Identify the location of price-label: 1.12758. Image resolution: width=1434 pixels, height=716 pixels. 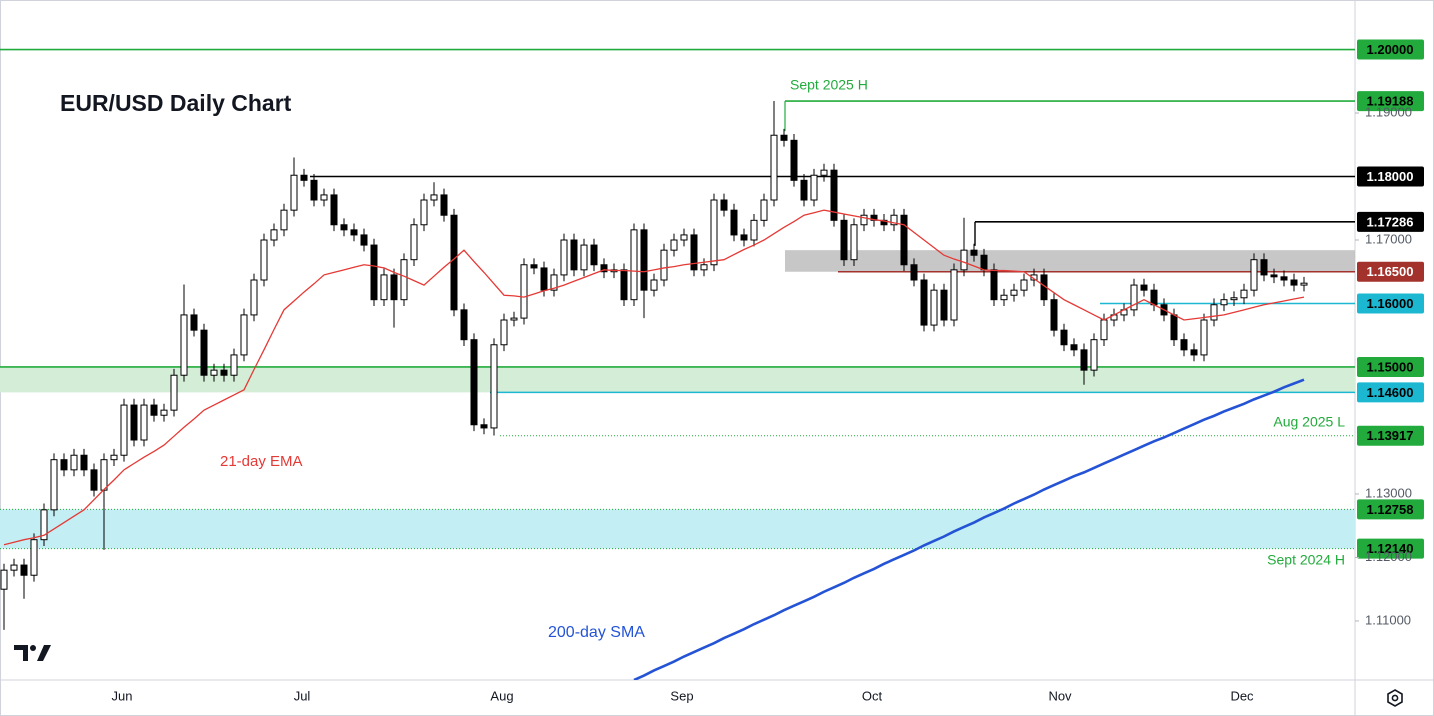
(1390, 509).